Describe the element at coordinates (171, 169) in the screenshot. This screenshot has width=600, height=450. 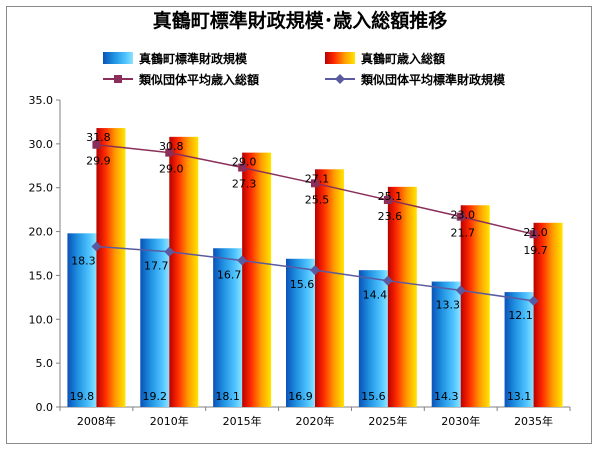
I see `data-label-similar-revenue: 29.0` at that location.